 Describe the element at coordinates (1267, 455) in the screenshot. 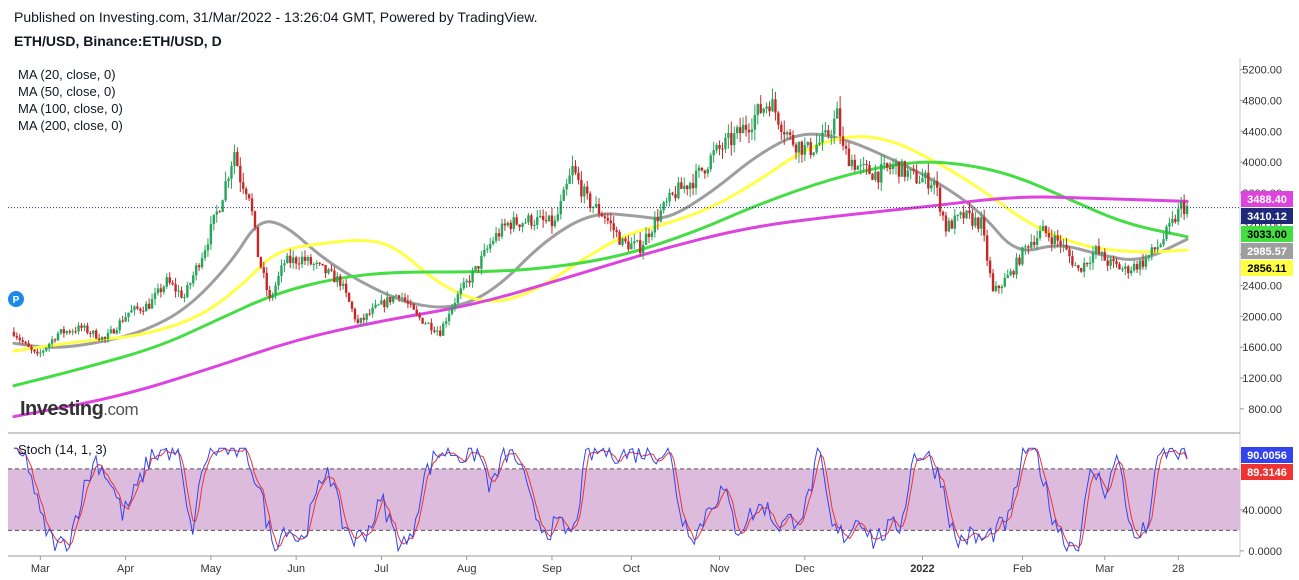

I see `stoch-label-box` at that location.